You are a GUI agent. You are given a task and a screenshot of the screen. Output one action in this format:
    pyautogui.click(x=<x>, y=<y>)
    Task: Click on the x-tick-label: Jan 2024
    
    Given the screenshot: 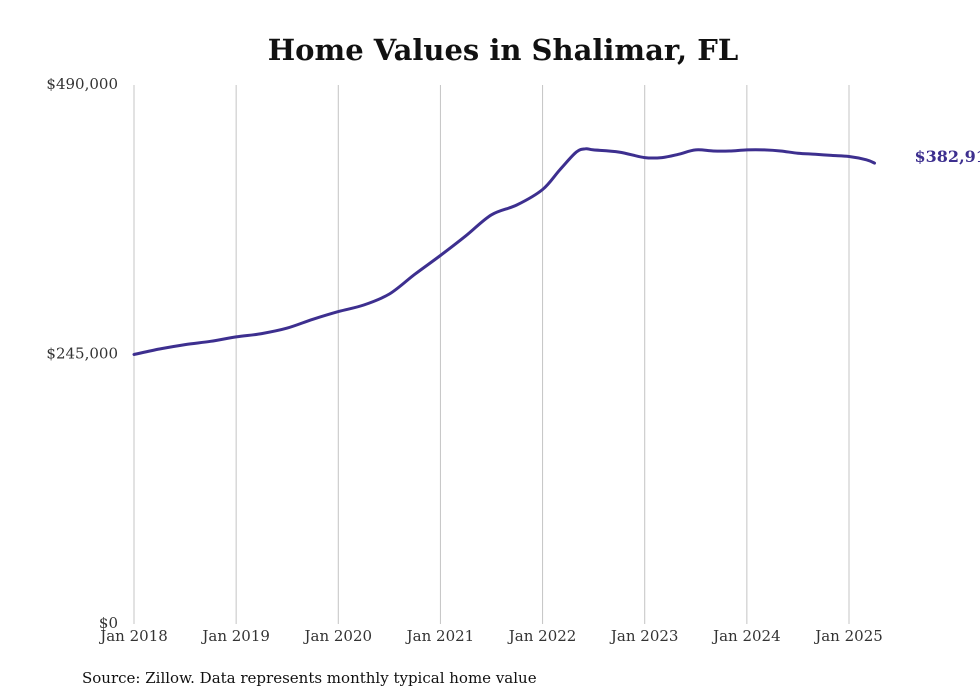 What is the action you would take?
    pyautogui.click(x=746, y=636)
    